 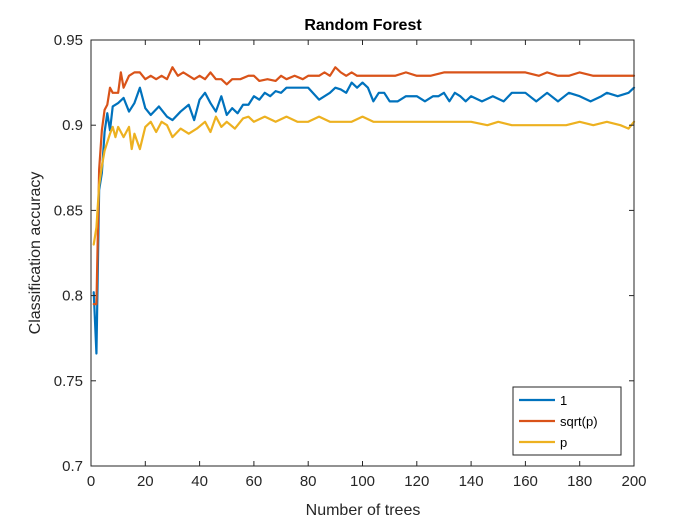 I want to click on y-tick-label: 0.9, so click(x=72, y=125).